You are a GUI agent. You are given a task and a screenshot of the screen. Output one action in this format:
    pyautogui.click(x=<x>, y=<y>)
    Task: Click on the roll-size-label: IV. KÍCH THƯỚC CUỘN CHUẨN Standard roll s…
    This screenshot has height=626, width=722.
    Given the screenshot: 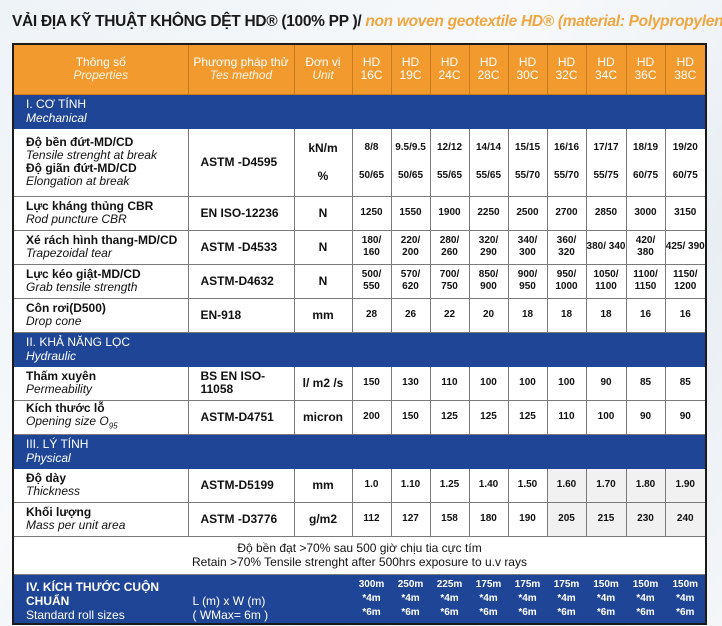 What is the action you would take?
    pyautogui.click(x=100, y=599)
    